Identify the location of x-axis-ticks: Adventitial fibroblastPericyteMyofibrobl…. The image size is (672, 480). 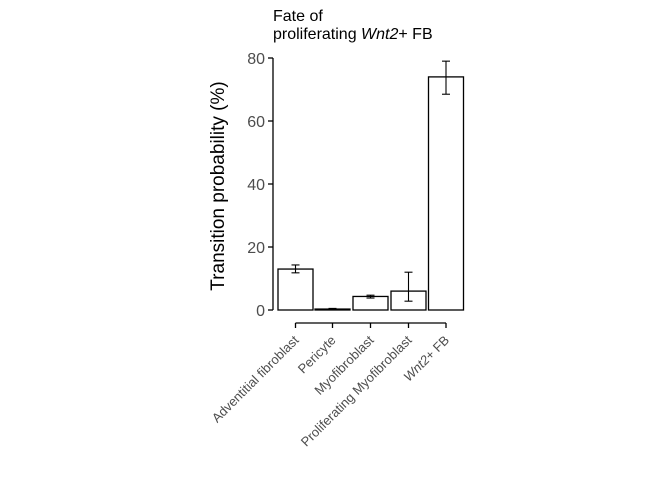
(330, 386).